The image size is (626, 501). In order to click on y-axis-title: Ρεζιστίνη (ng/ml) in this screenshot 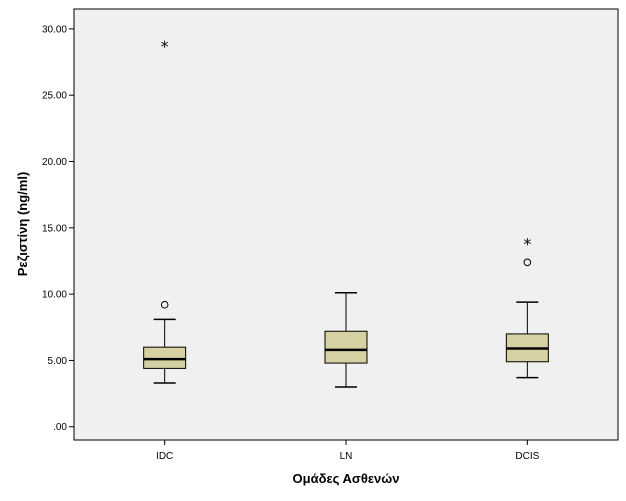, I will do `click(22, 224)`.